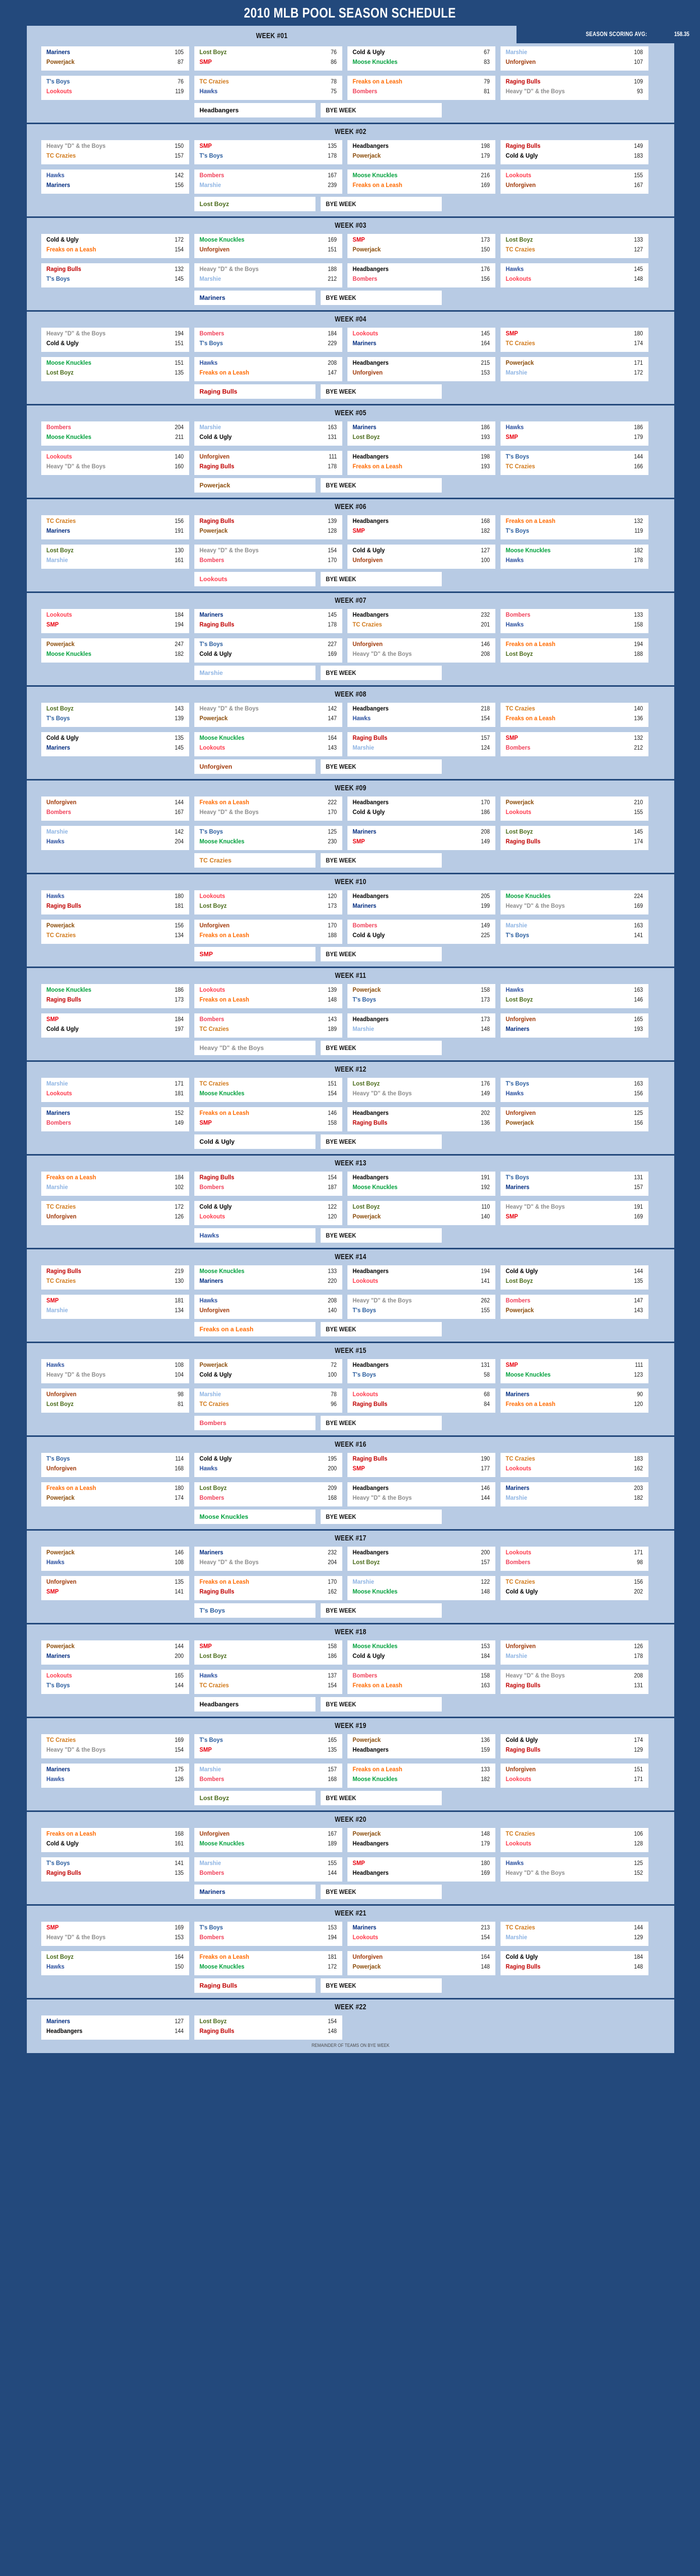  I want to click on matchup-box: Mariners 145 Raging Bulls 178, so click(268, 621).